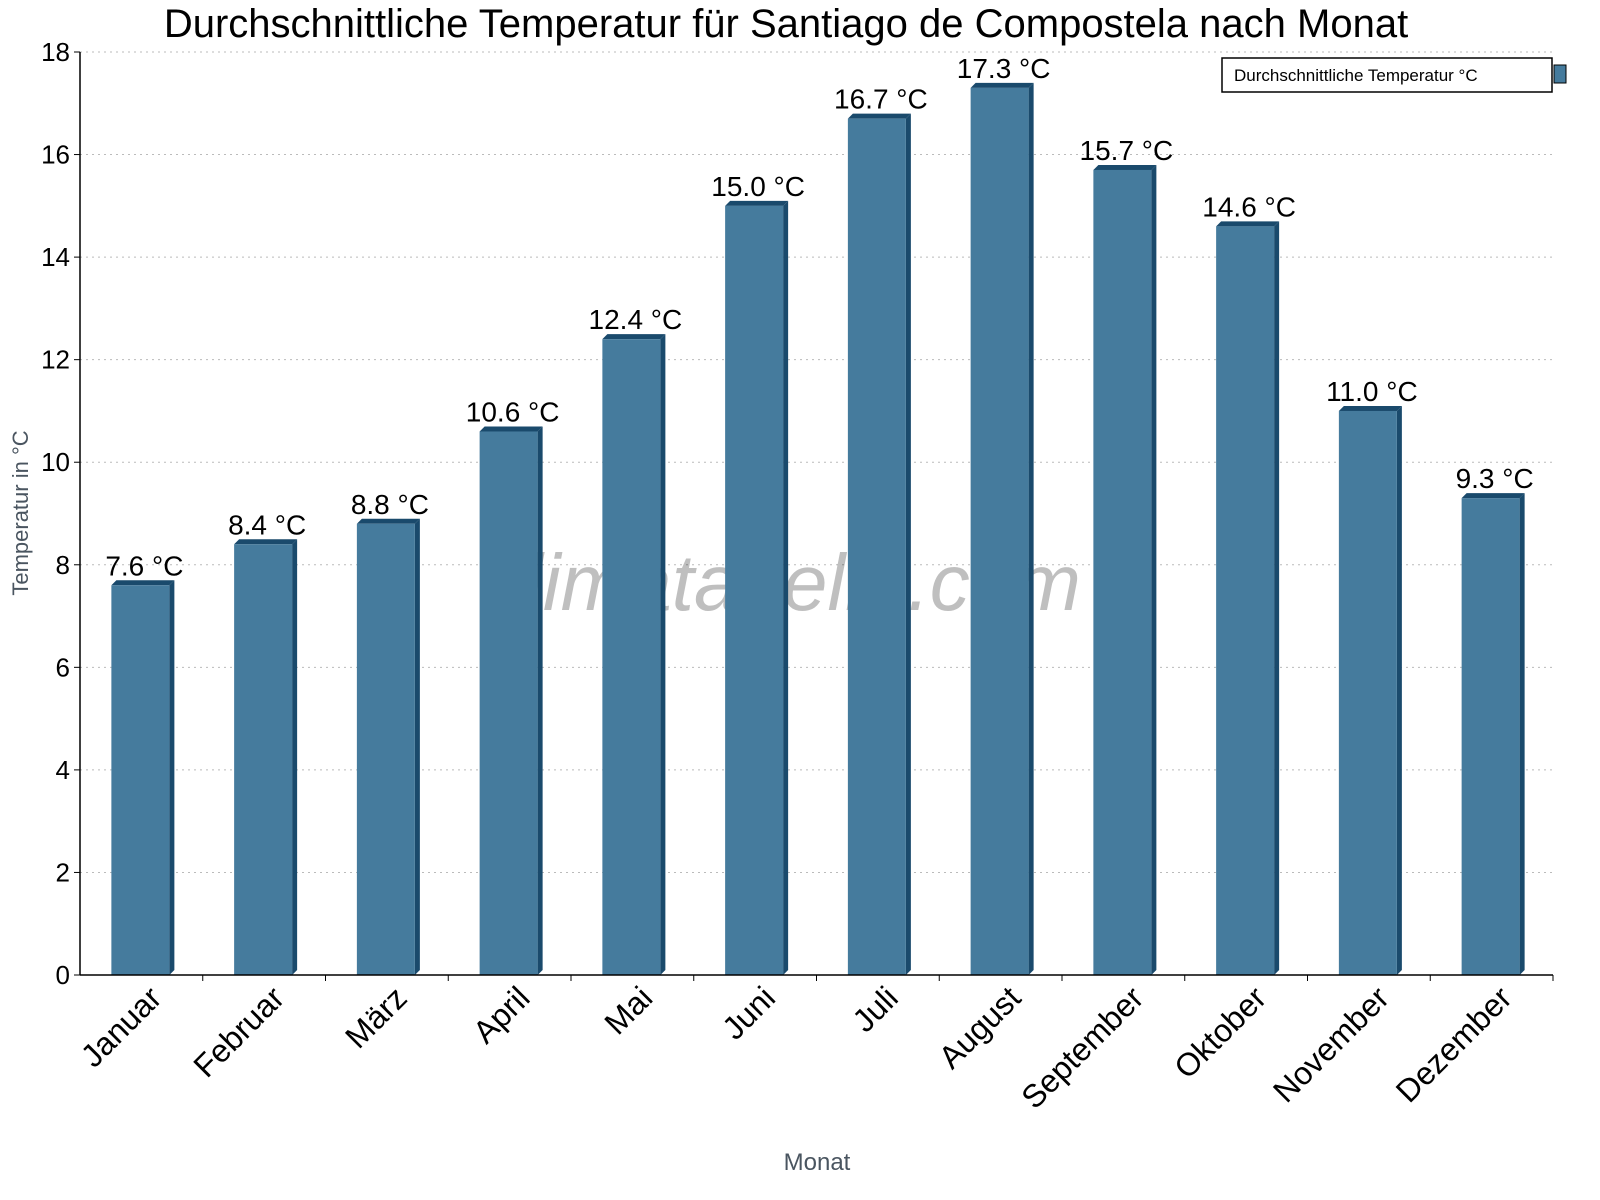 The width and height of the screenshot is (1600, 1200). Describe the element at coordinates (1082, 1047) in the screenshot. I see `x-tick-label: September` at that location.